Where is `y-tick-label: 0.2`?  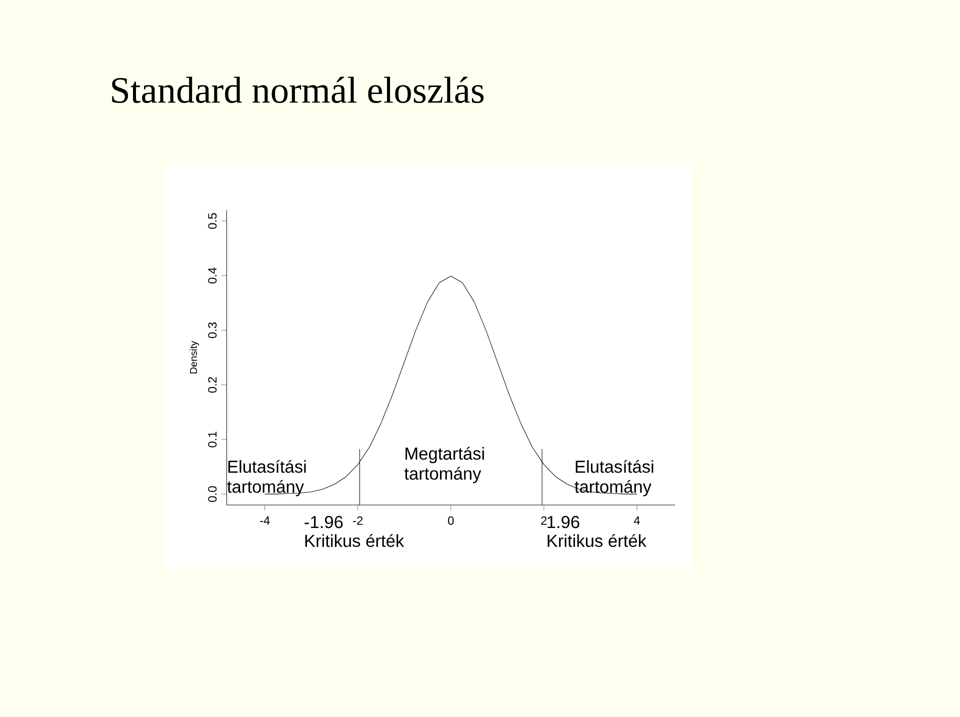
y-tick-label: 0.2 is located at coordinates (212, 385).